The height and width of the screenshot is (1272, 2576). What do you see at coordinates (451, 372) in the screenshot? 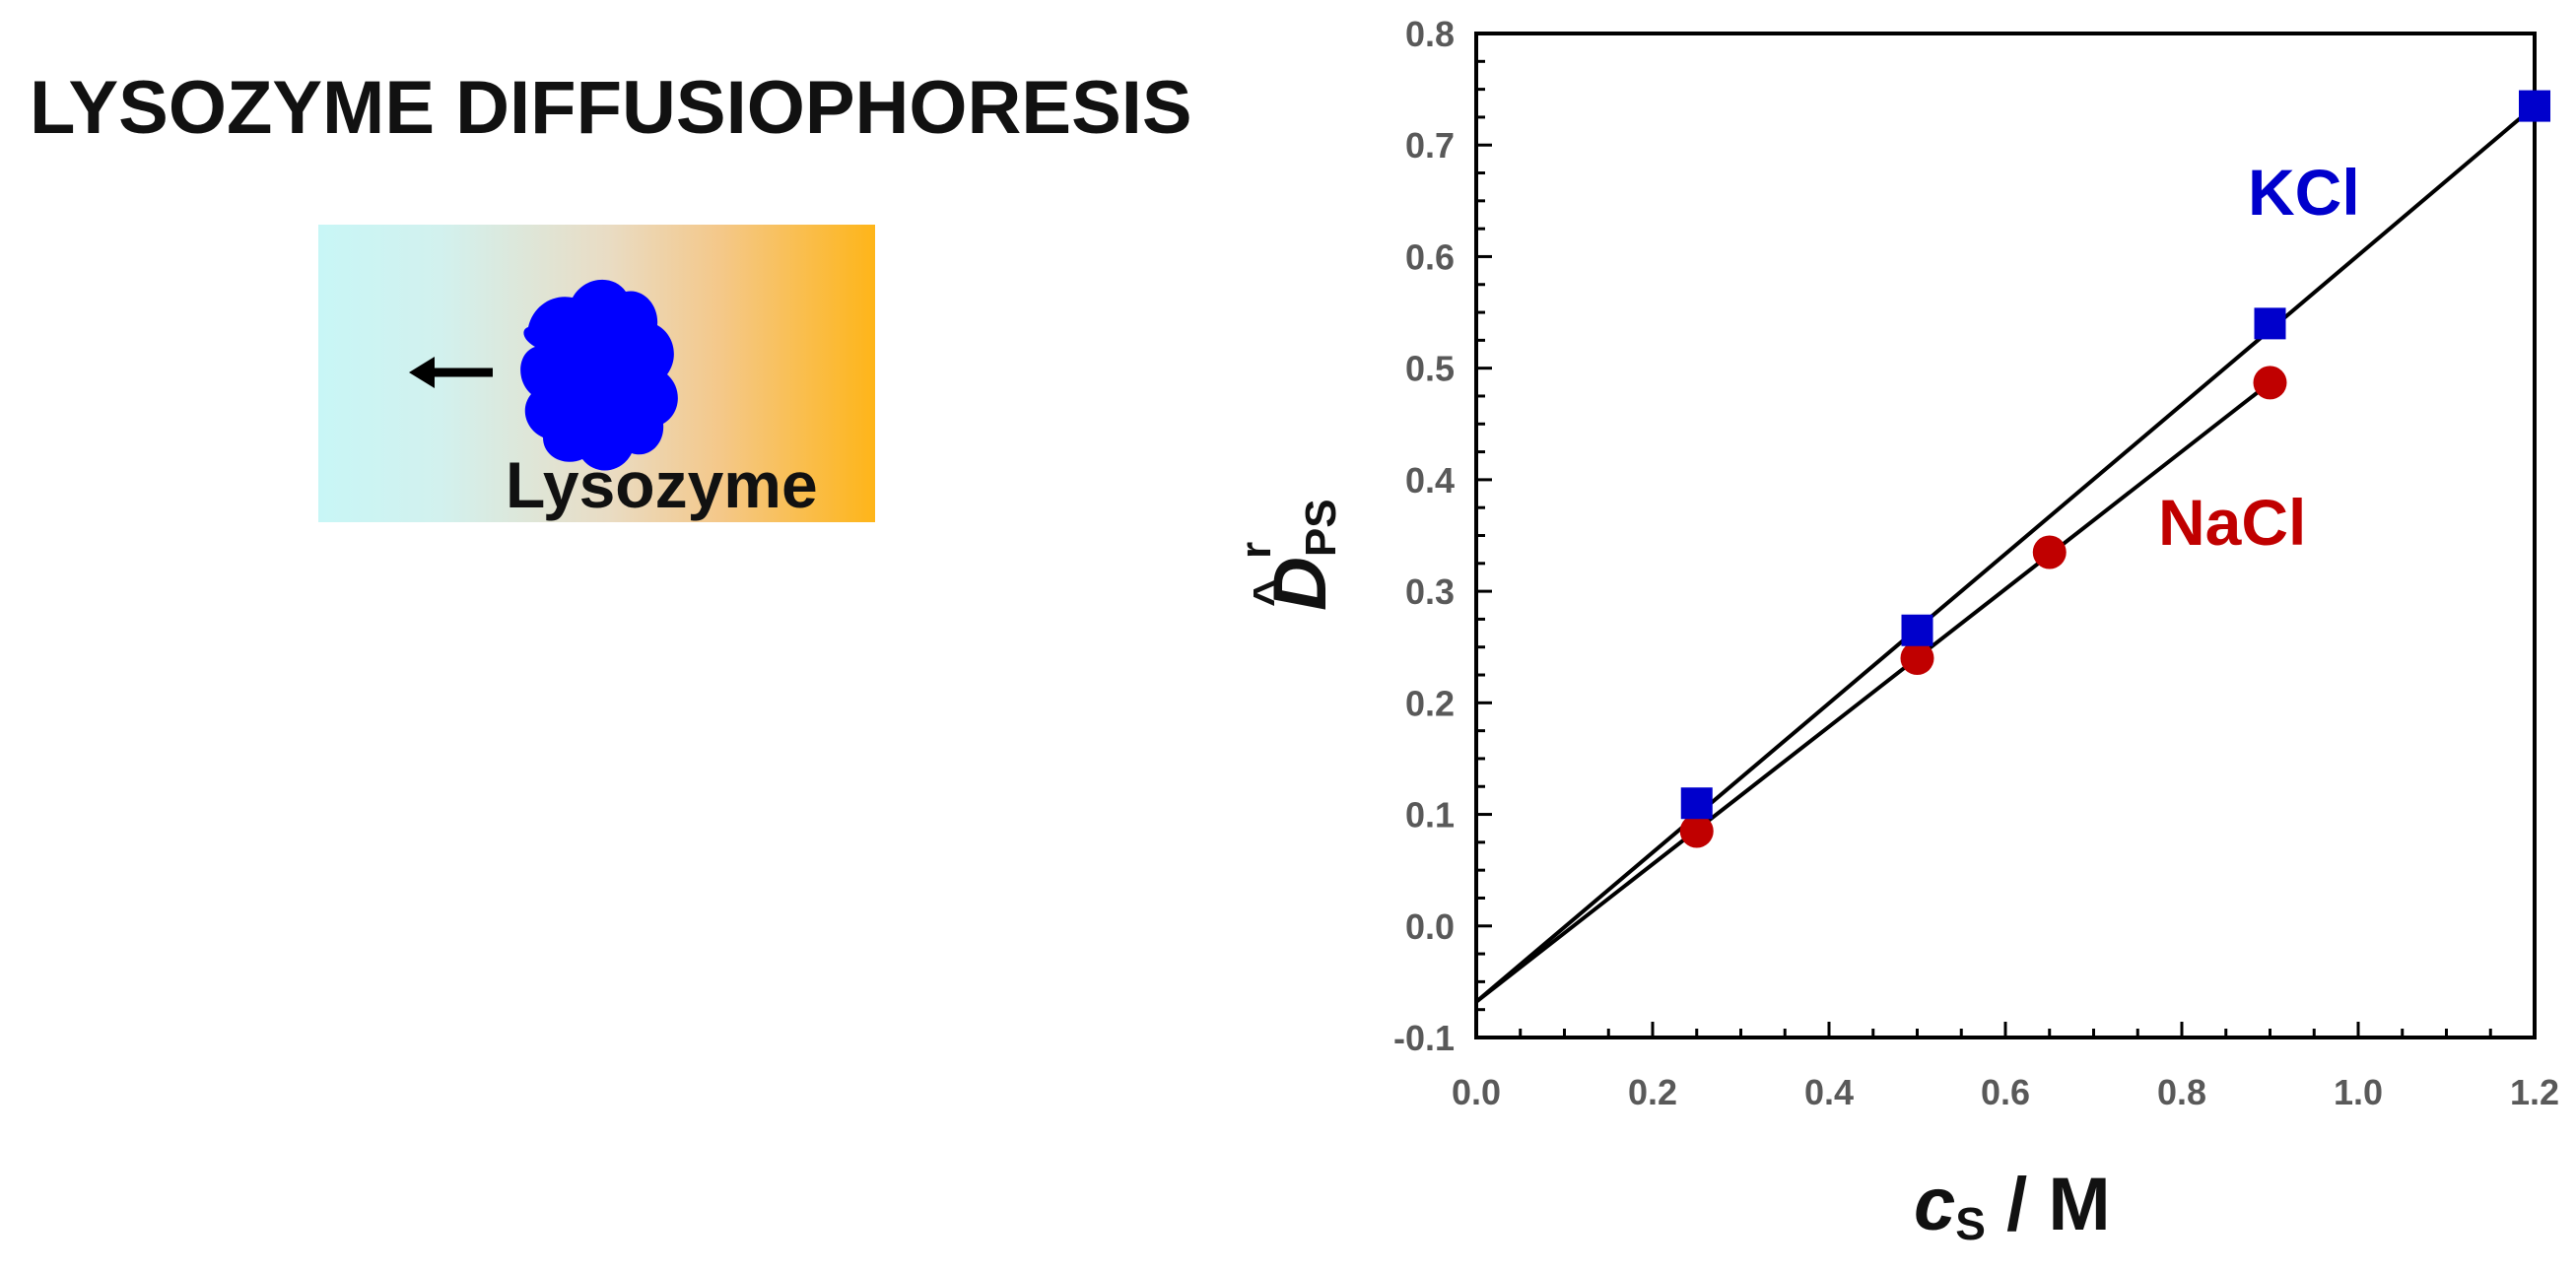
I see `arrow-left-icon` at bounding box center [451, 372].